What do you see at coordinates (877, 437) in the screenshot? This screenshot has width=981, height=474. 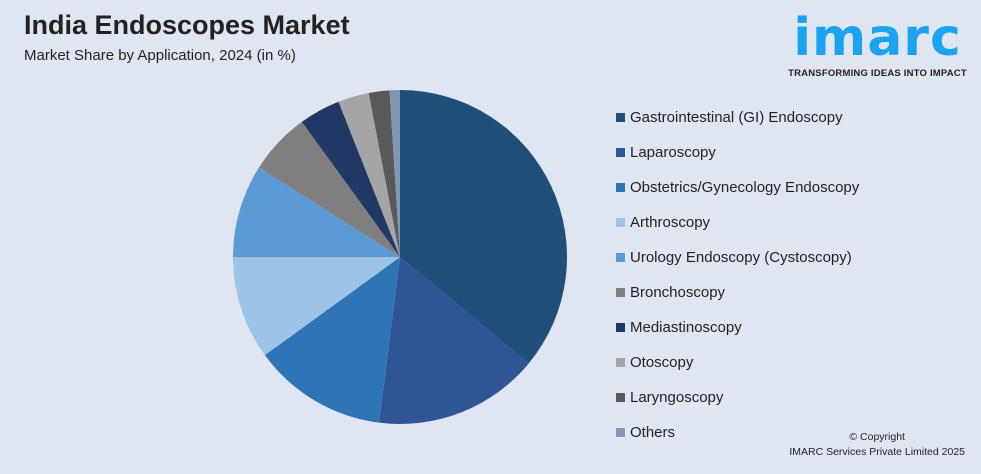 I see `copyright-line1: © Copyright` at bounding box center [877, 437].